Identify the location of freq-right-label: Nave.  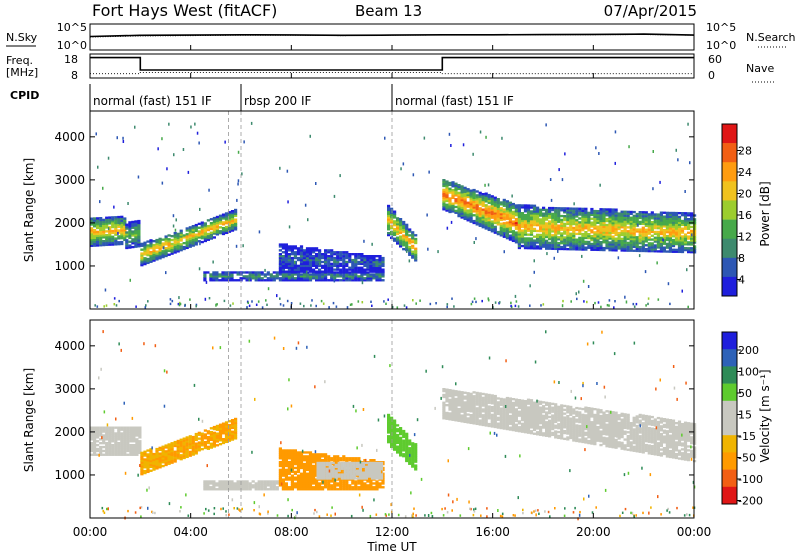
(760, 68).